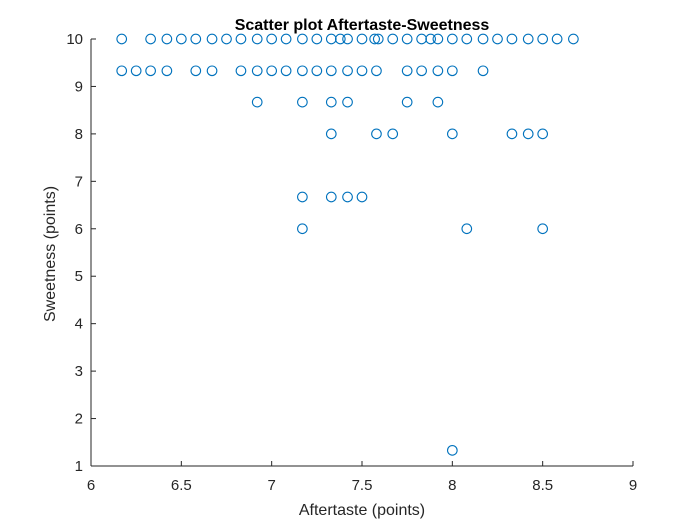  I want to click on y-tick-label: 10, so click(74, 39).